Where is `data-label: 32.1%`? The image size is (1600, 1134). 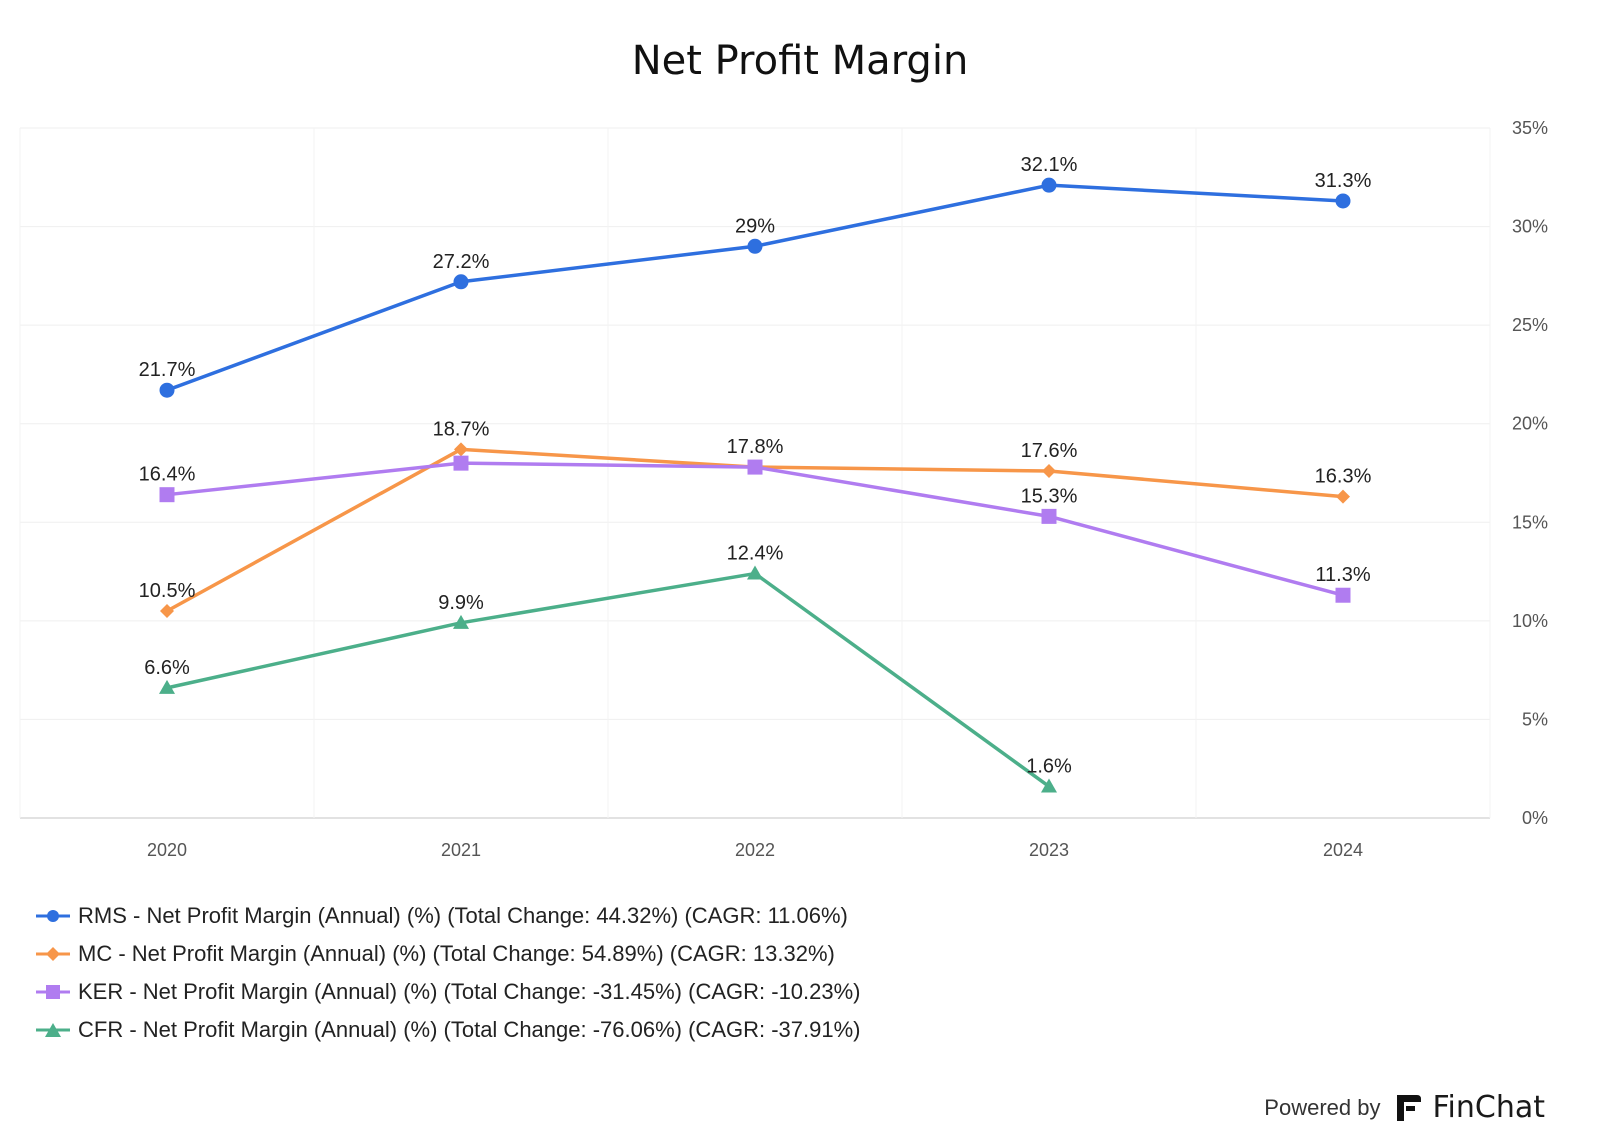
data-label: 32.1% is located at coordinates (1049, 165).